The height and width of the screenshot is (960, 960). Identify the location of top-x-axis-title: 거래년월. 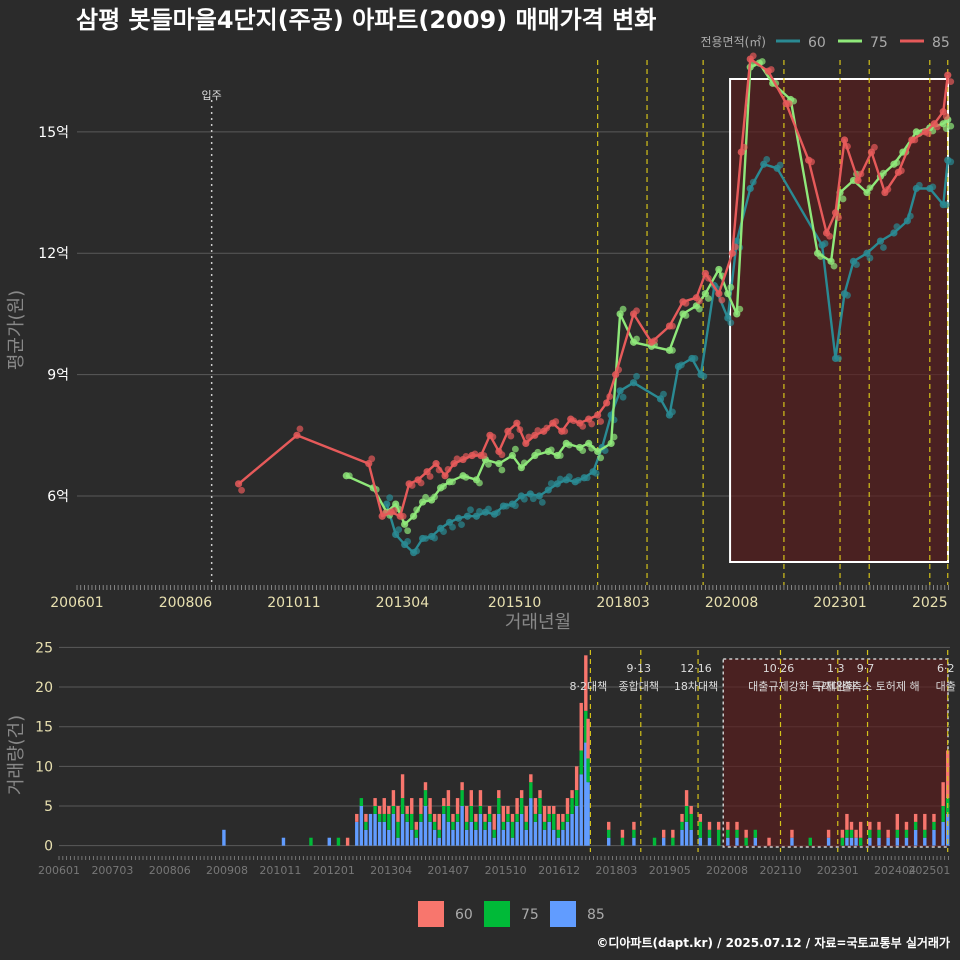
(538, 622).